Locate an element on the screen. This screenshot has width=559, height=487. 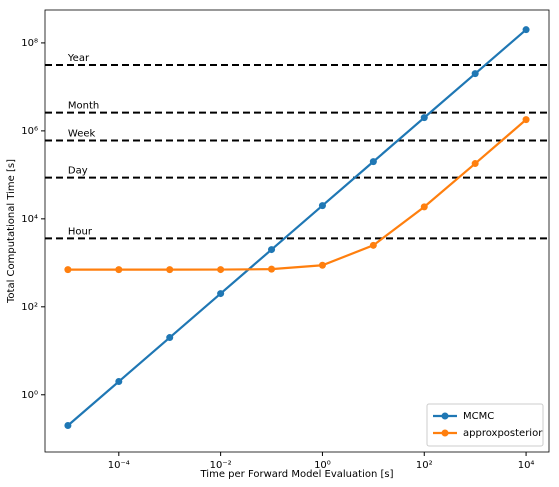
x-tick-label: 10⁰ is located at coordinates (322, 465).